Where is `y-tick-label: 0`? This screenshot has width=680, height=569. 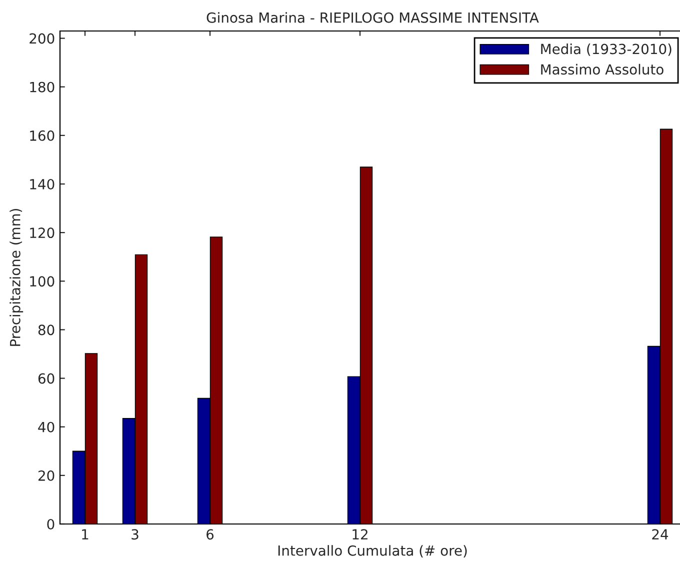
y-tick-label: 0 is located at coordinates (50, 524).